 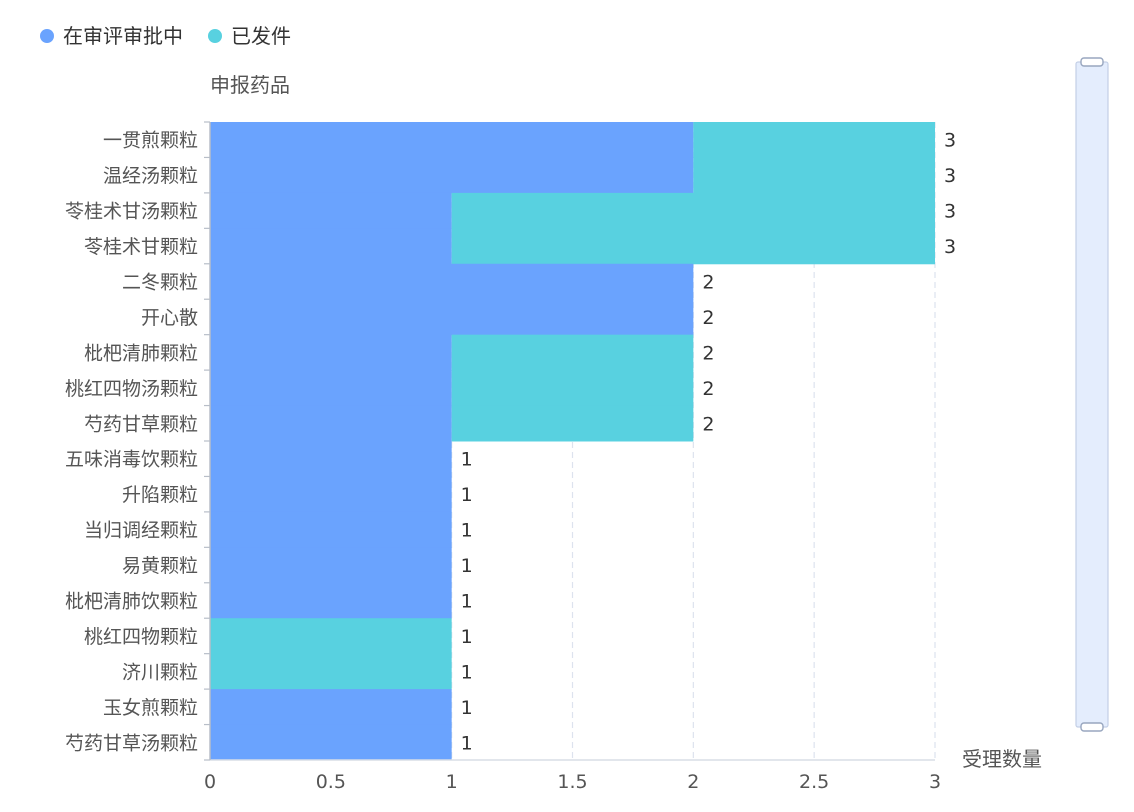 What do you see at coordinates (131, 460) in the screenshot?
I see `category-label: 五味消毒饮颗粒` at bounding box center [131, 460].